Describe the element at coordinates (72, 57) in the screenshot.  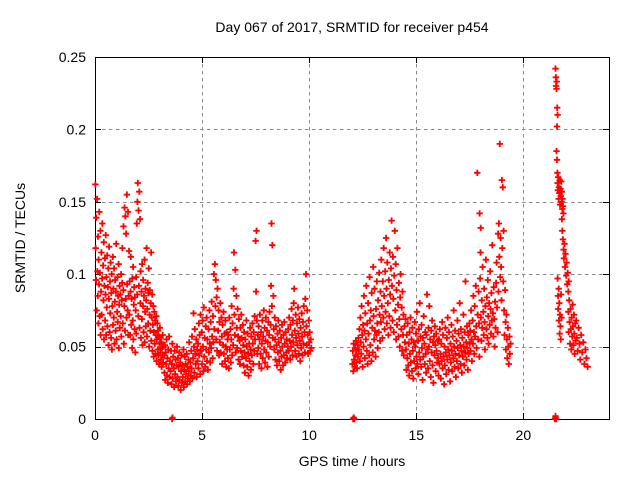
I see `y-tick-label: 0.25` at that location.